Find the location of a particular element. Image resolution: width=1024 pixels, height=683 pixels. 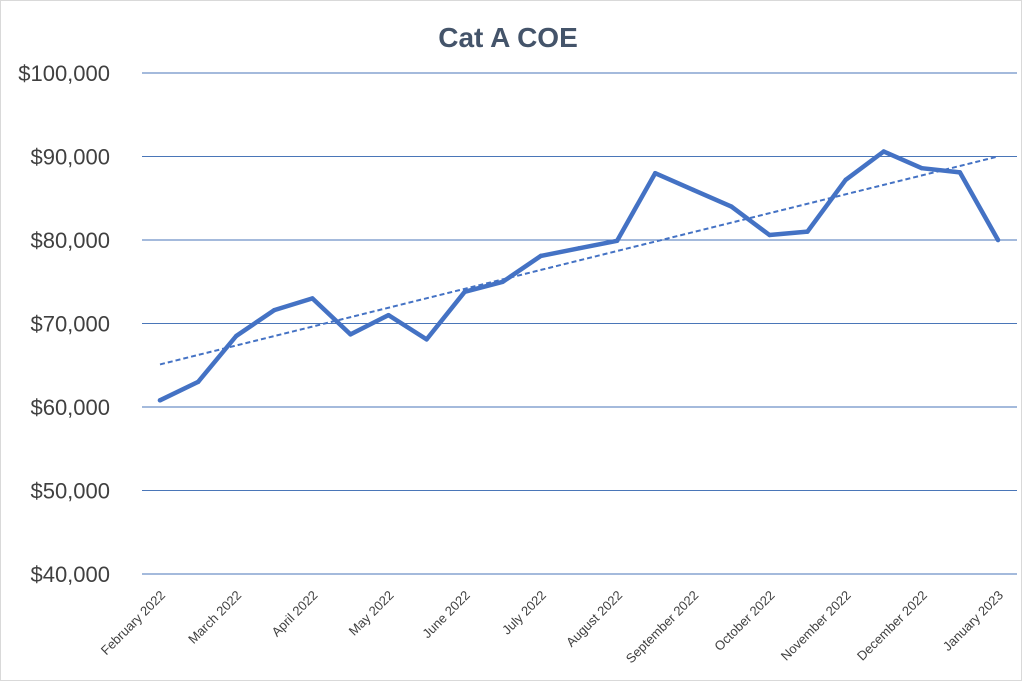

x-tick-label: November 2022 is located at coordinates (816, 626).